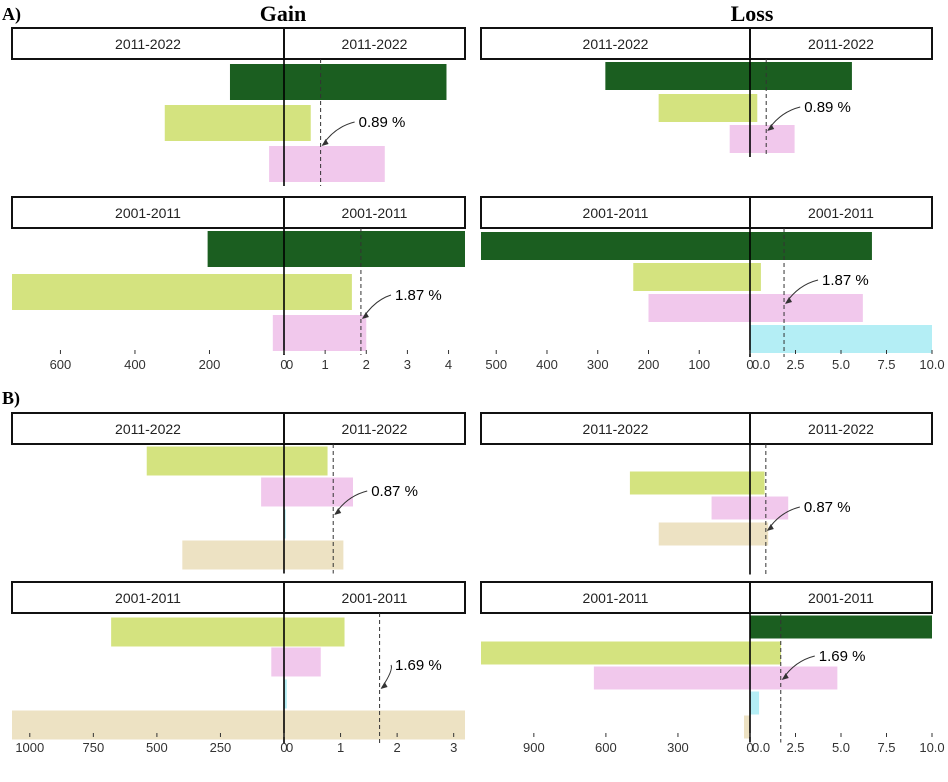 The width and height of the screenshot is (948, 782). Describe the element at coordinates (283, 13) in the screenshot. I see `column-title-gain: Gain` at that location.